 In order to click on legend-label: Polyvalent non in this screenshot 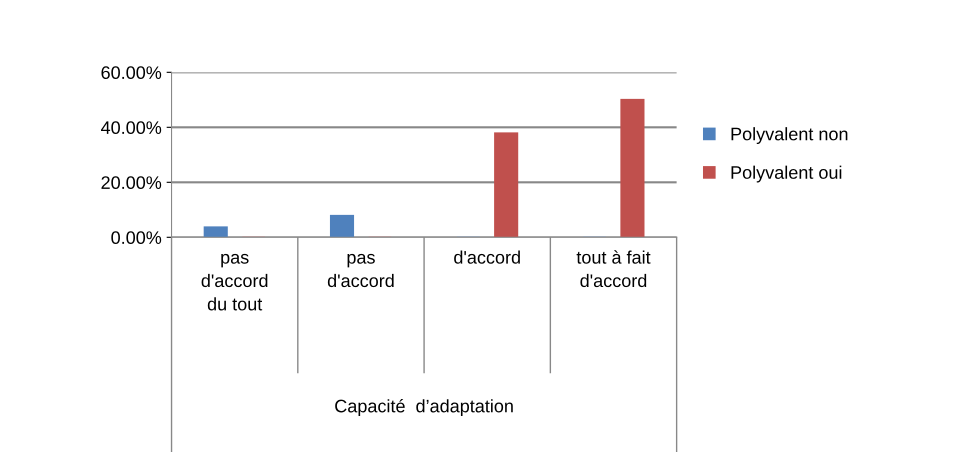, I will do `click(790, 135)`.